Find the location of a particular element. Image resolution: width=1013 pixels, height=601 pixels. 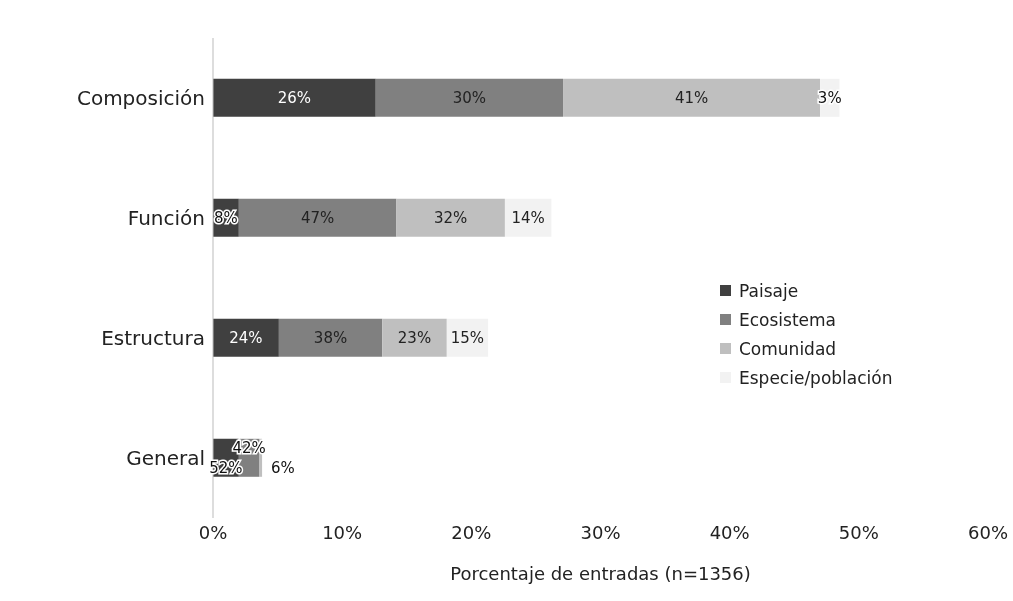

legend-label: Paisaje is located at coordinates (769, 290).